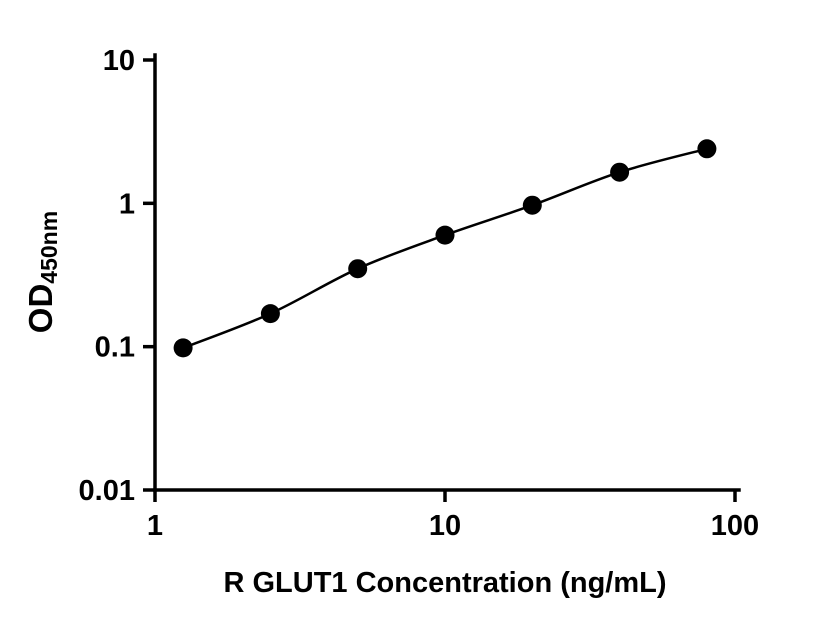 The image size is (816, 640). Describe the element at coordinates (735, 526) in the screenshot. I see `x-tick-label: 100` at that location.